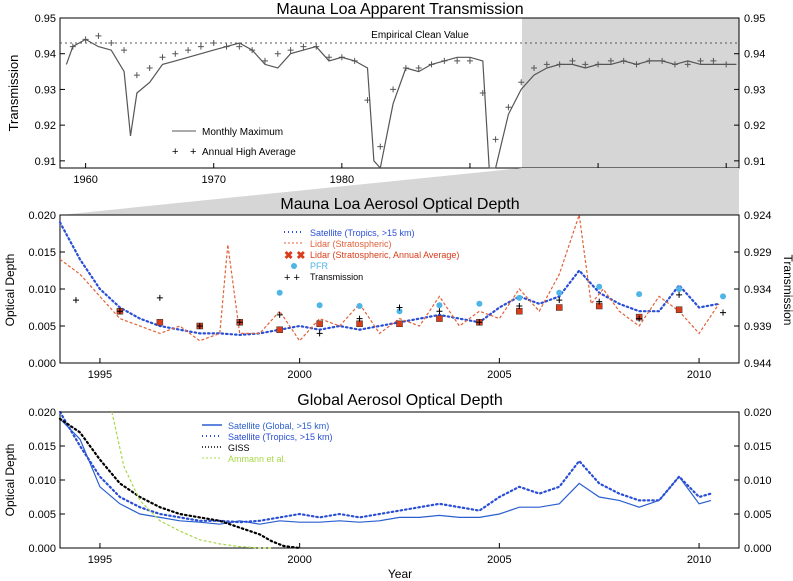 The width and height of the screenshot is (793, 581). What do you see at coordinates (699, 560) in the screenshot?
I see `p3-xtick-label: 2010` at bounding box center [699, 560].